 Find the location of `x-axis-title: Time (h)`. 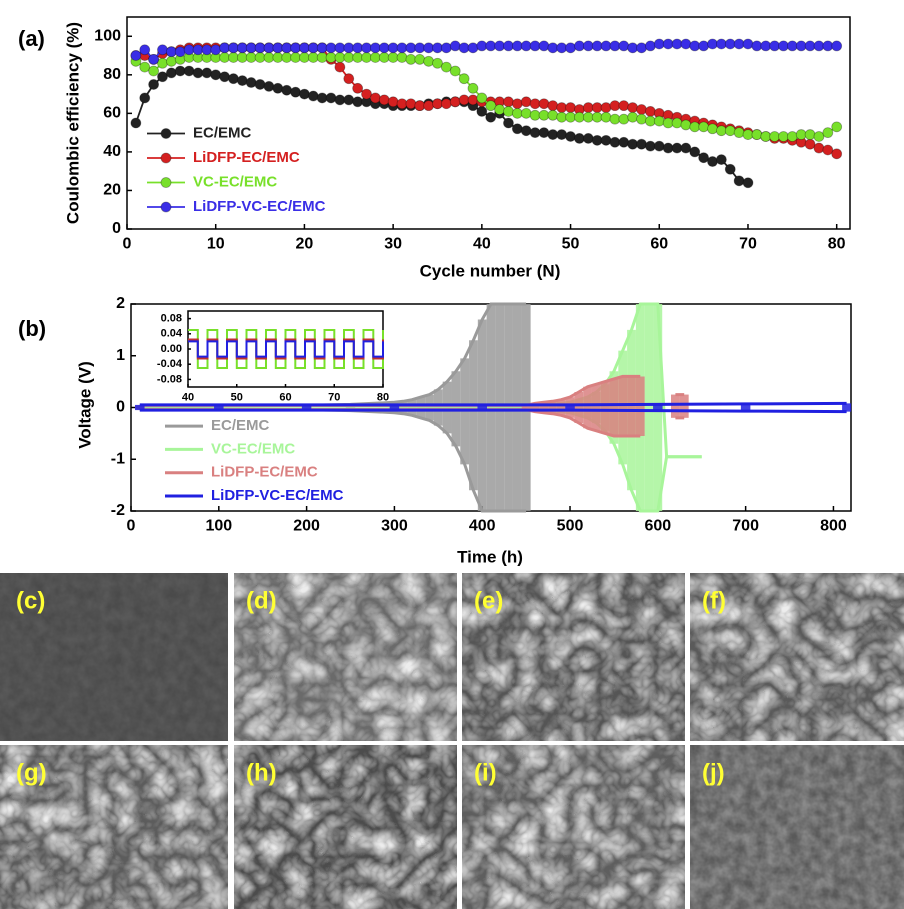

x-axis-title: Time (h) is located at coordinates (490, 556).